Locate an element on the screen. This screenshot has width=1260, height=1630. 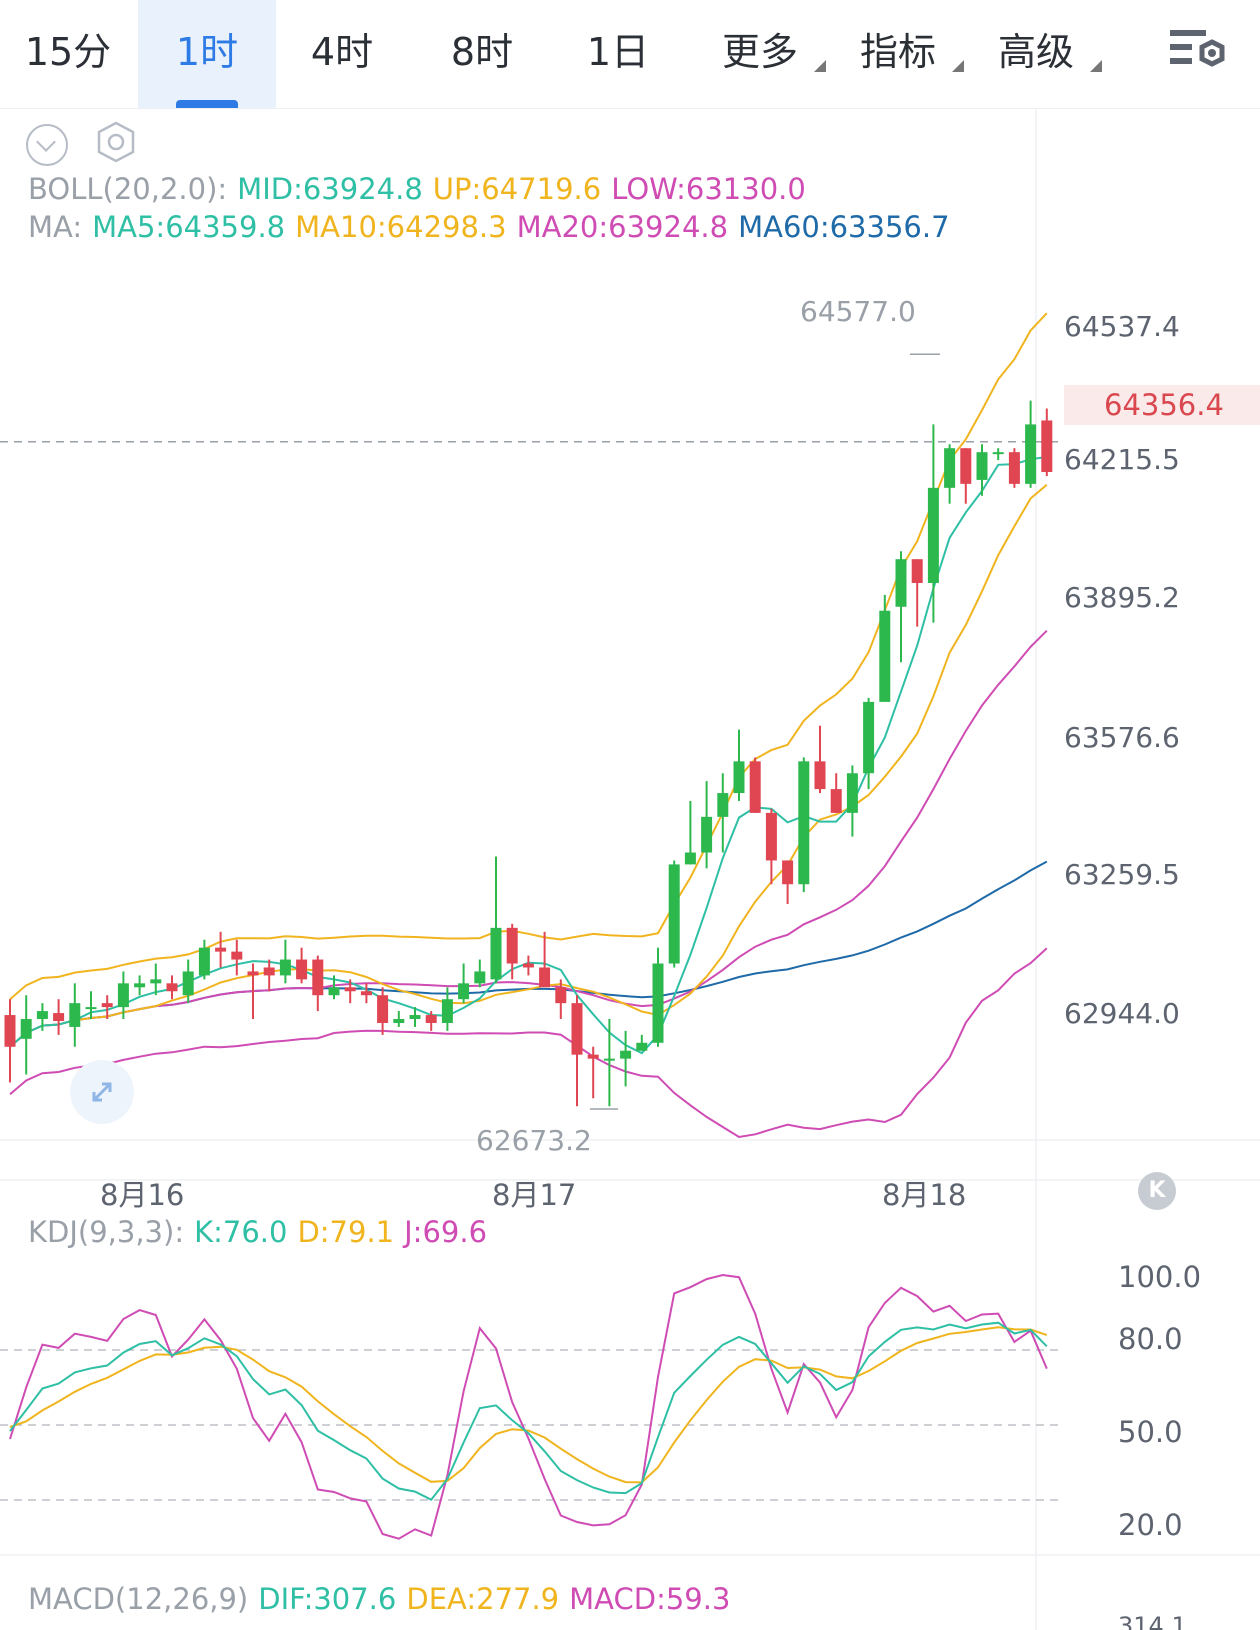
collapse-chevron-icon is located at coordinates (47, 145).